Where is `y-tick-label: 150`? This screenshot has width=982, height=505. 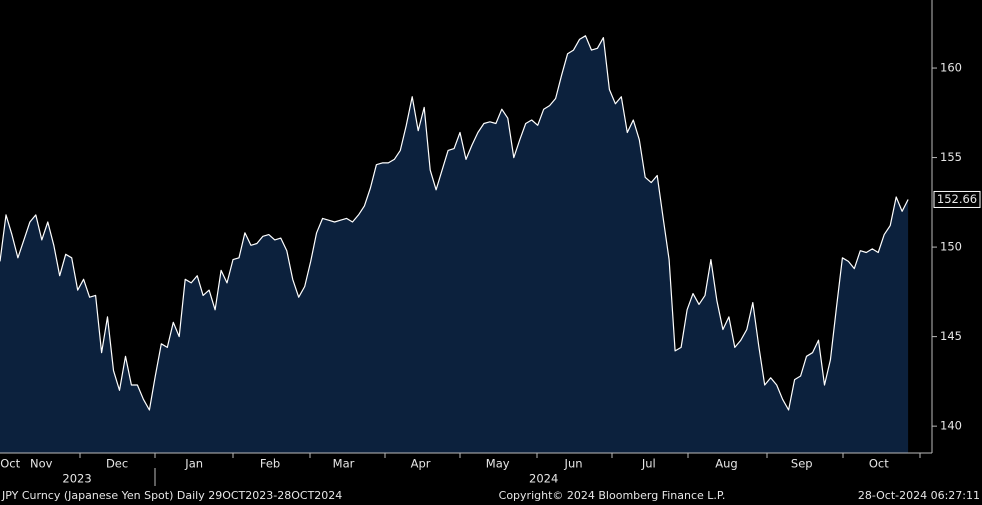
y-tick-label: 150 is located at coordinates (951, 247).